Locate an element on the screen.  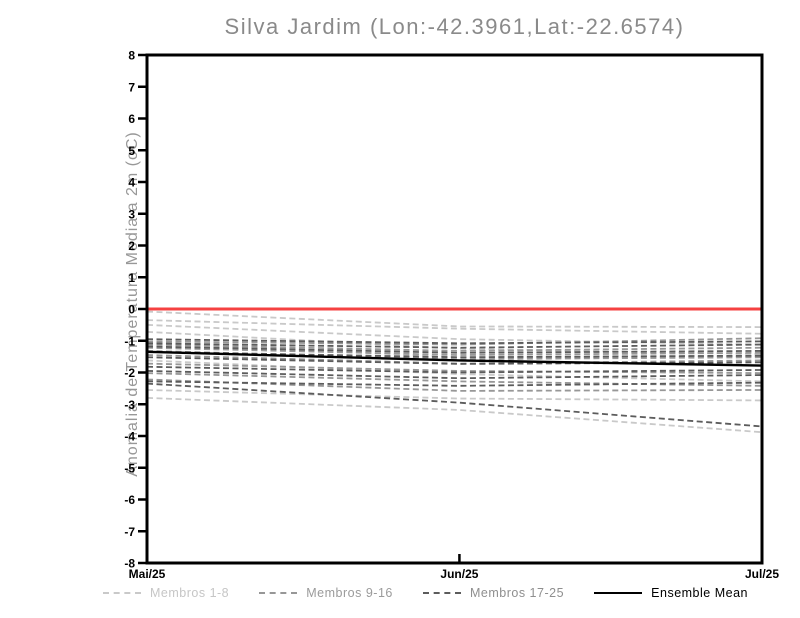
chart-title: Silva Jardim (Lon:-42.3961,Lat:-22.6574) is located at coordinates (454, 26).